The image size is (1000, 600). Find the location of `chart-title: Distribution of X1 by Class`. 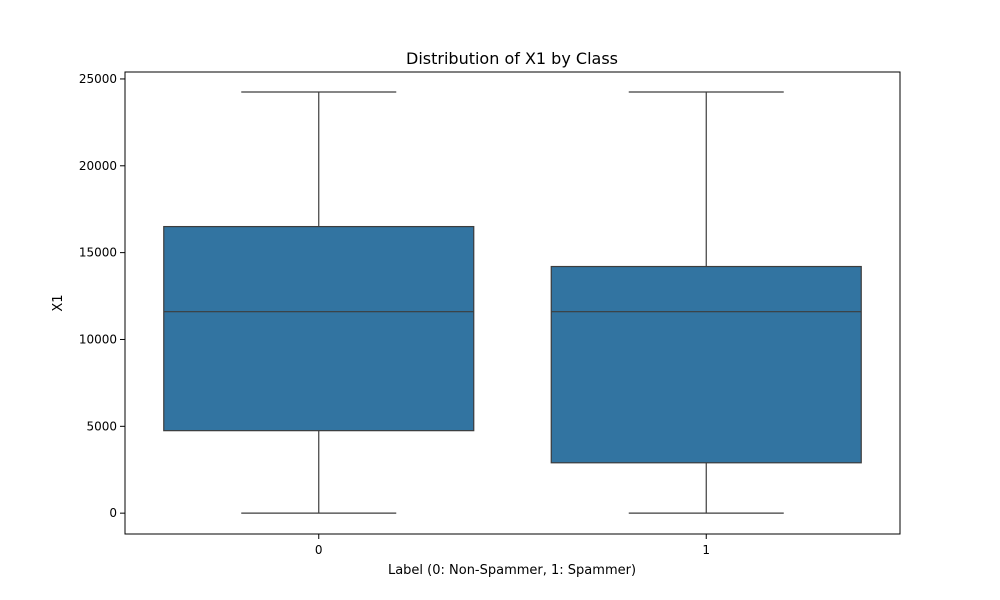

chart-title: Distribution of X1 by Class is located at coordinates (512, 58).